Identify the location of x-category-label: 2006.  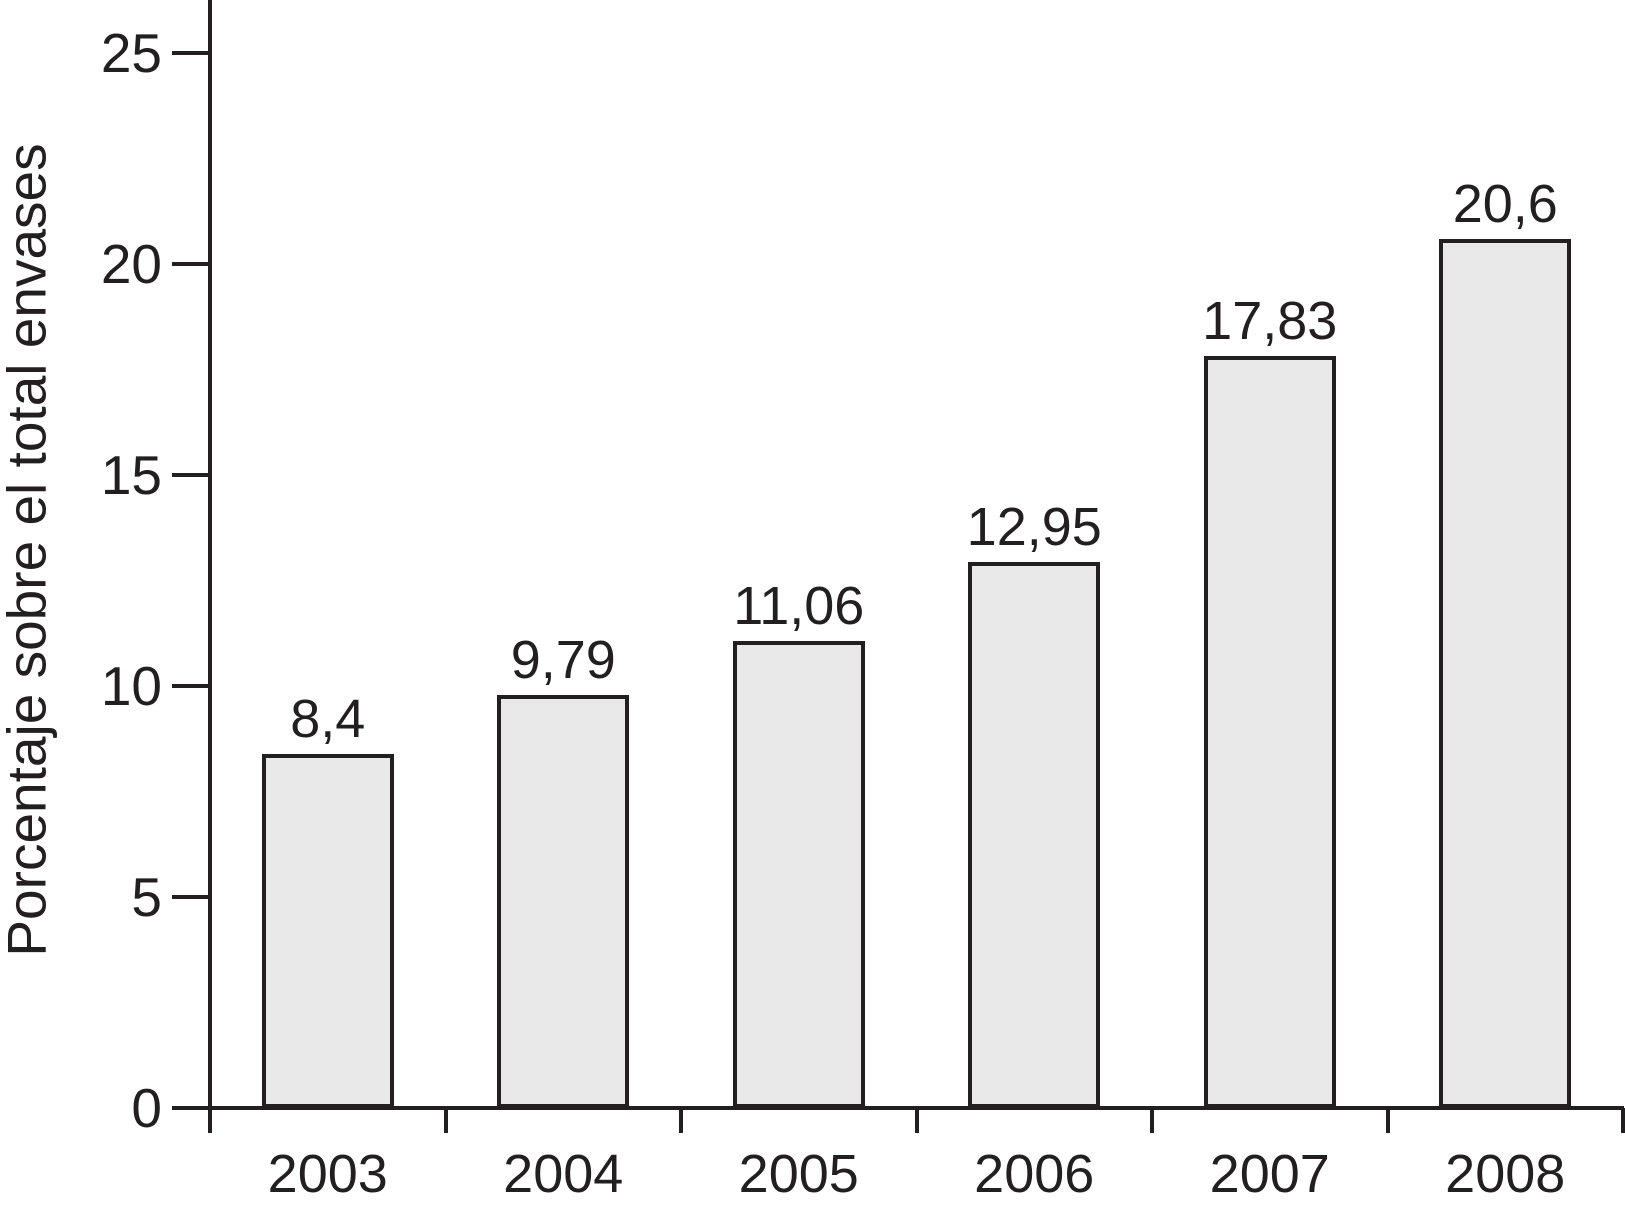
(1034, 1174).